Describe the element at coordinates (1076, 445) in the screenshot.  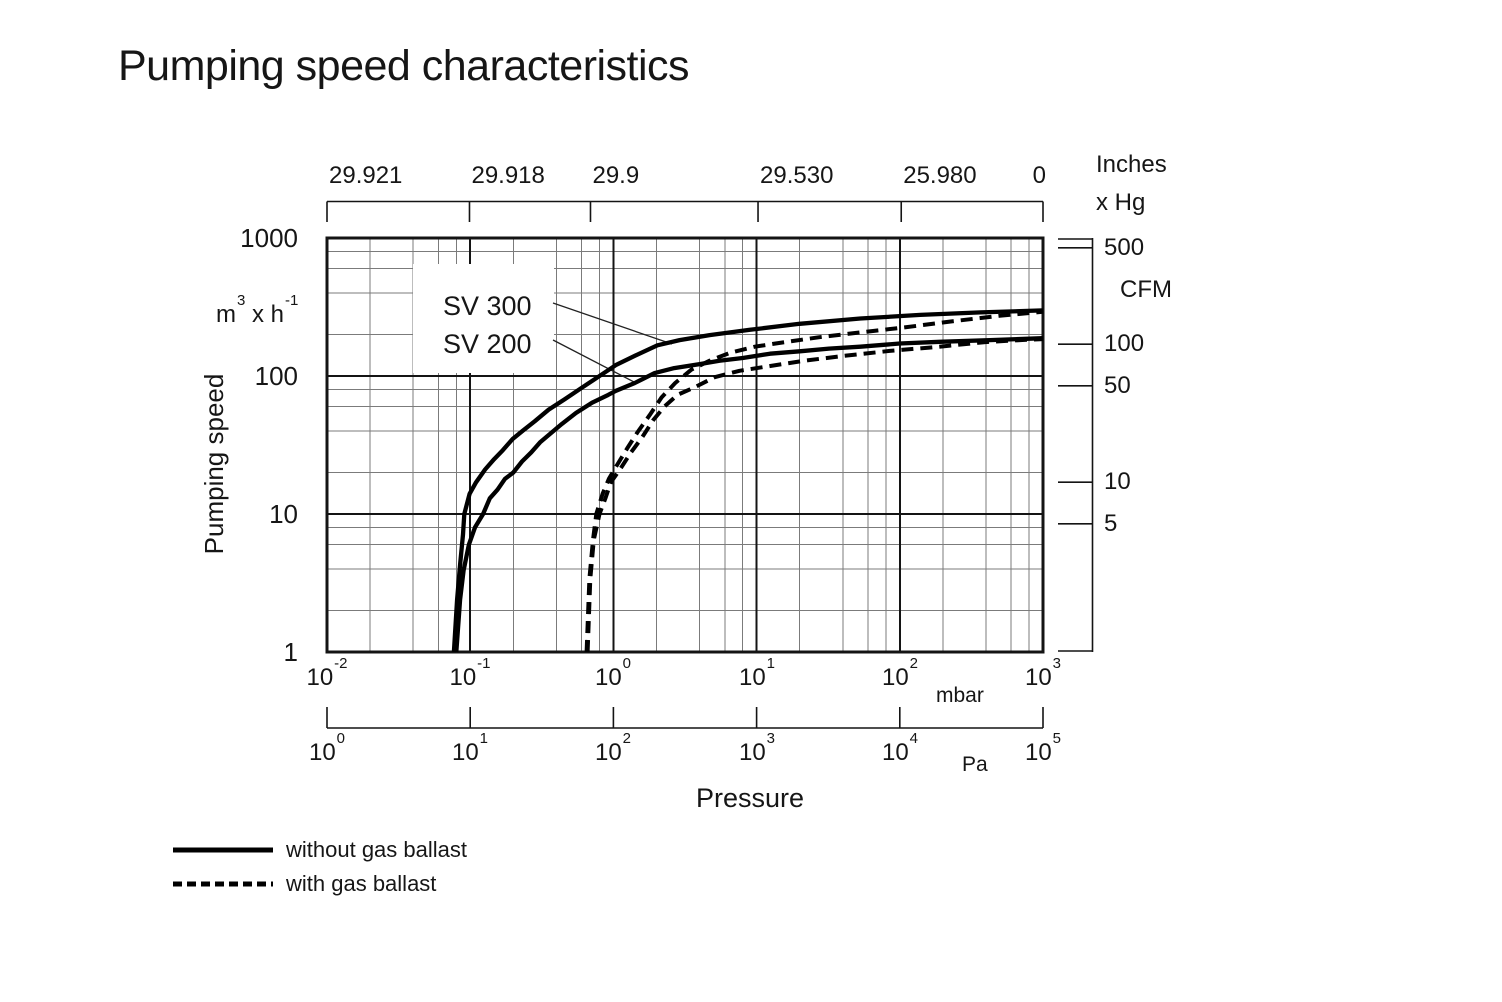
I see `cfm-ruler` at that location.